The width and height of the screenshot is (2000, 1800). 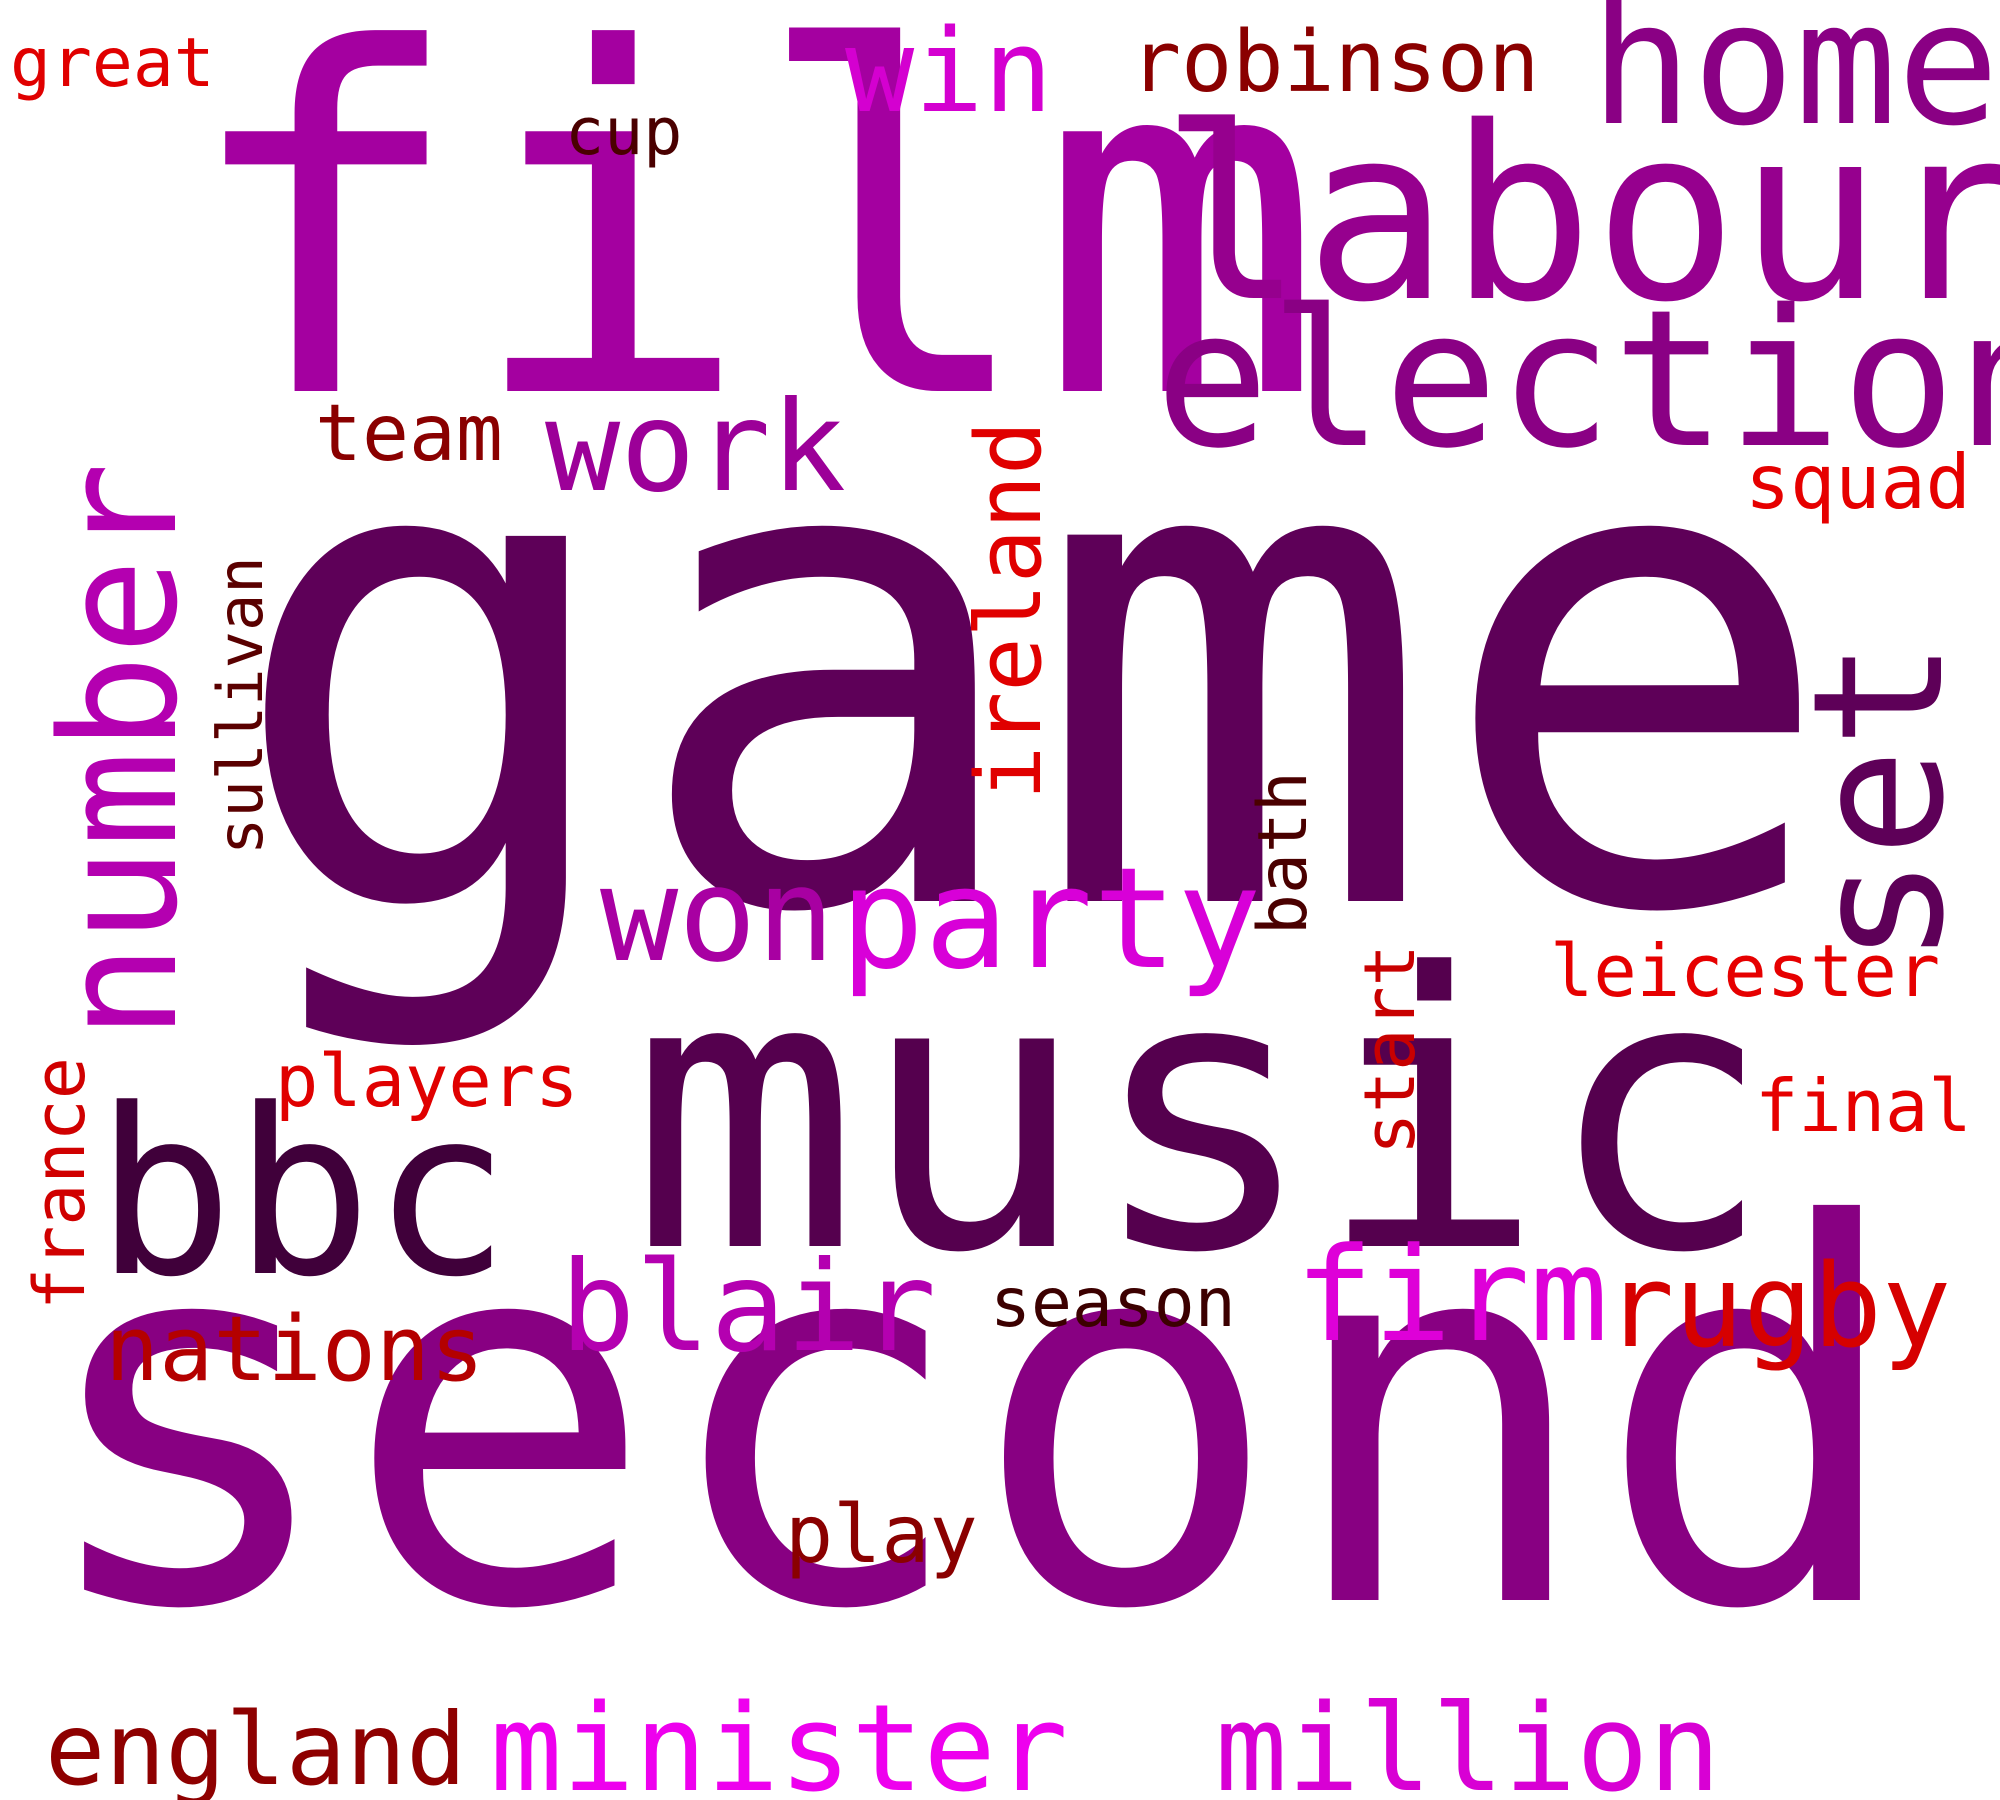 What do you see at coordinates (240, 705) in the screenshot?
I see `word-sullivan: sullivan` at bounding box center [240, 705].